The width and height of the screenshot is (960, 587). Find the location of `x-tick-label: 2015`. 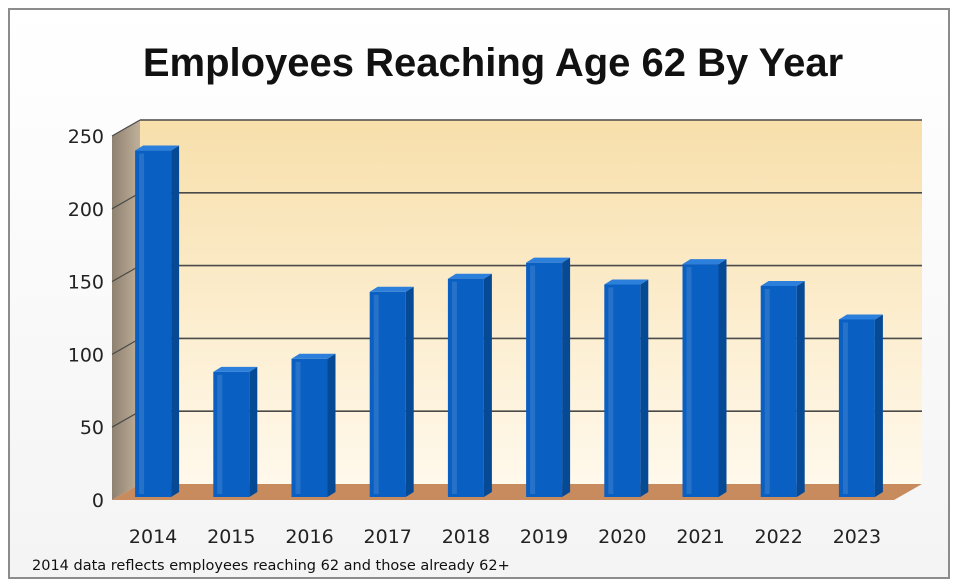

x-tick-label: 2015 is located at coordinates (231, 537).